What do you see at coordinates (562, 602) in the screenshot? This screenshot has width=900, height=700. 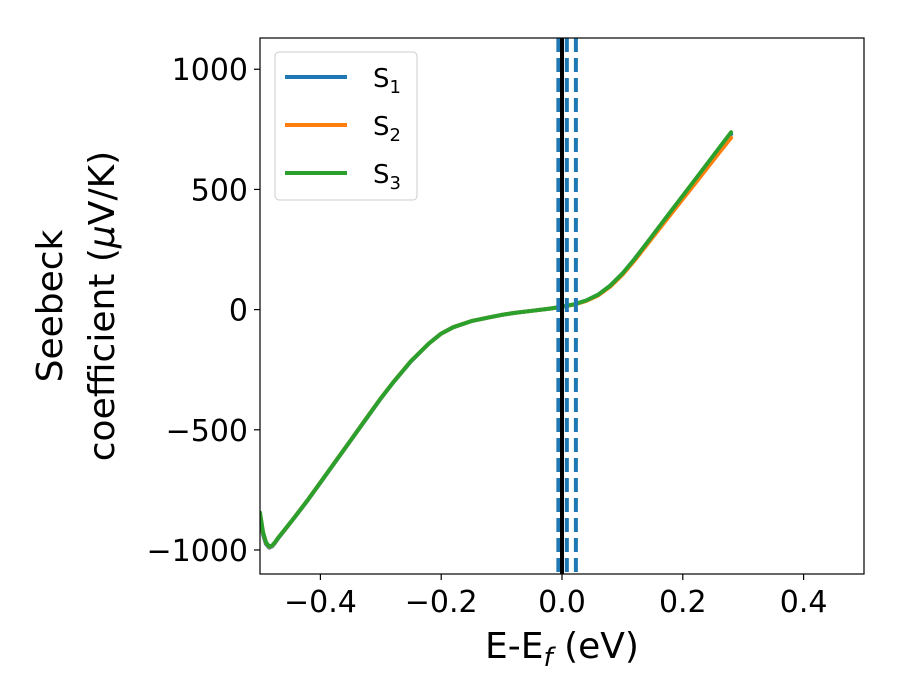 I see `x-tick-label: 0.0` at bounding box center [562, 602].